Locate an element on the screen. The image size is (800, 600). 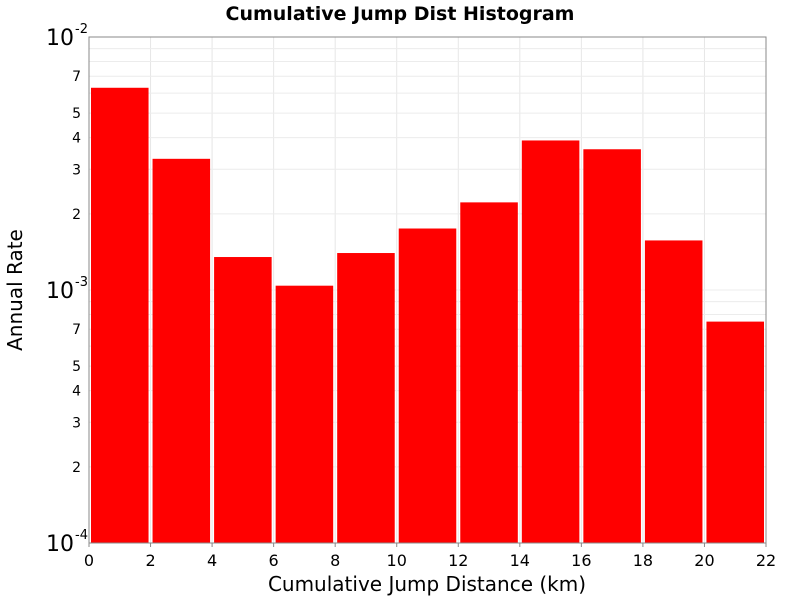
x-tick-label: 2 is located at coordinates (150, 560).